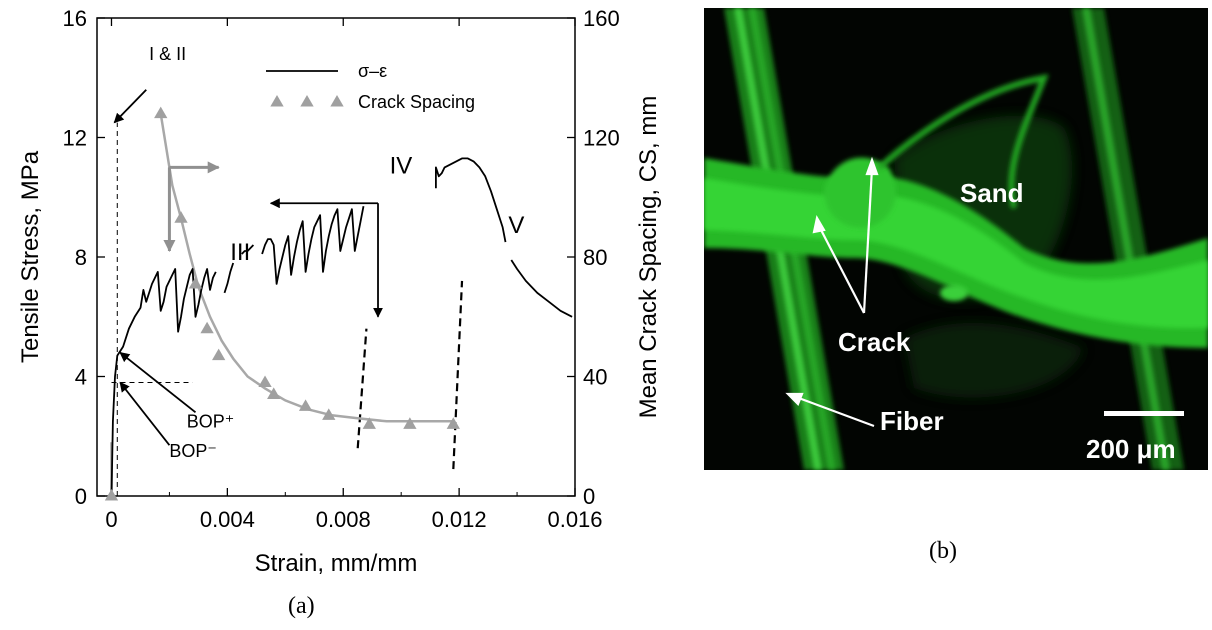 Image resolution: width=1212 pixels, height=630 pixels. I want to click on y-right-tick-label: 120, so click(601, 138).